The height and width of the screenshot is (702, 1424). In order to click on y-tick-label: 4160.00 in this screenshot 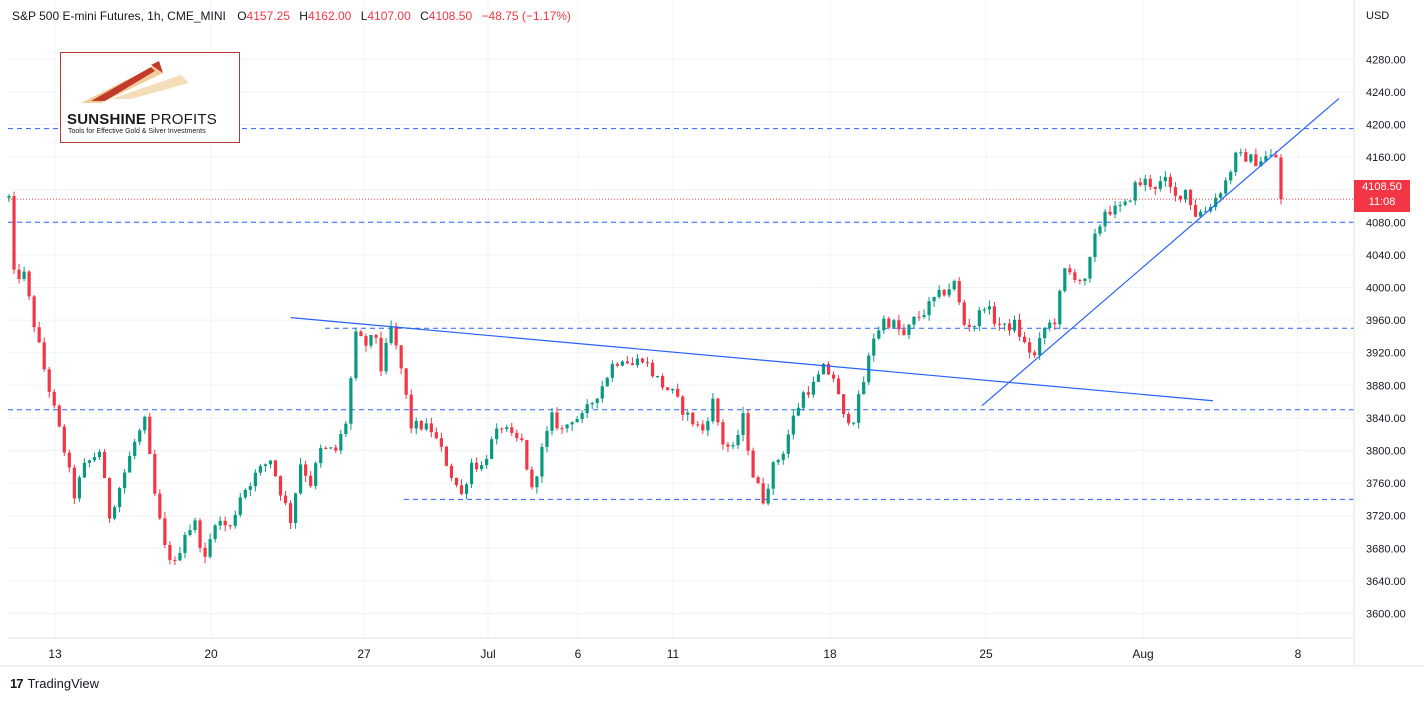, I will do `click(1386, 158)`.